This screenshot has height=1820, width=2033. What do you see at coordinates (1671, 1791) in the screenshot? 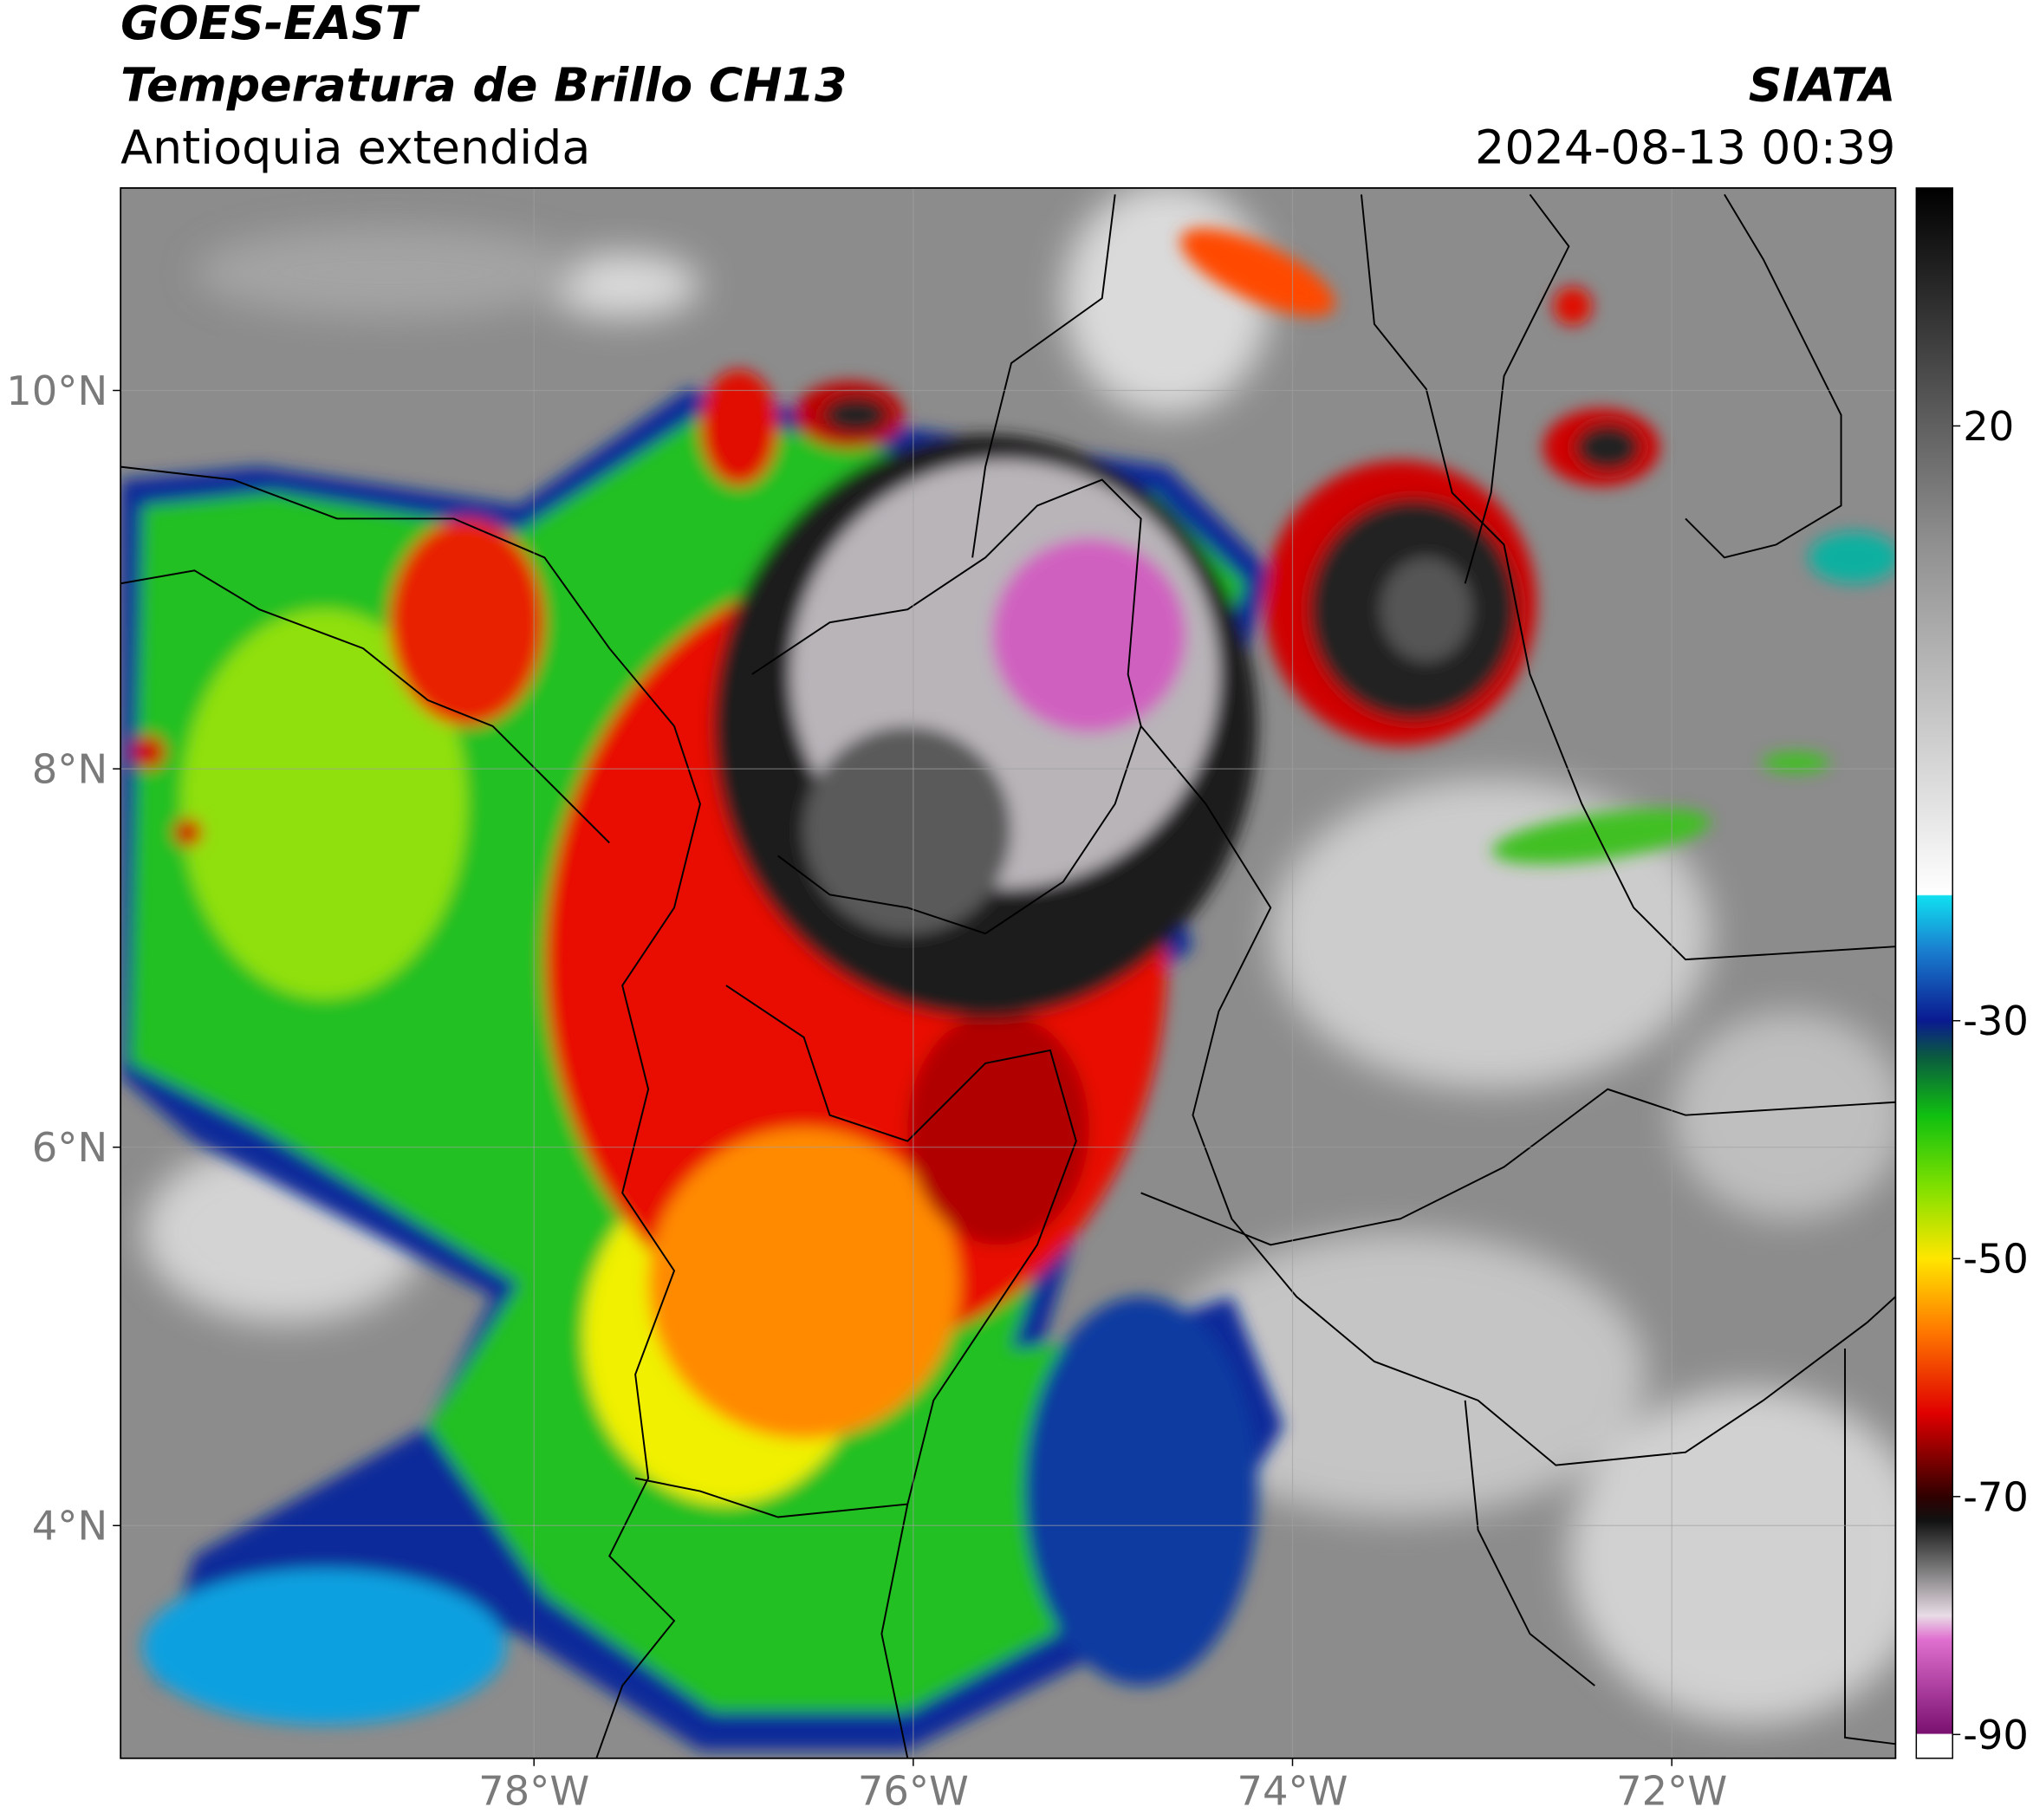
I see `x-tick-label: 72°W` at bounding box center [1671, 1791].